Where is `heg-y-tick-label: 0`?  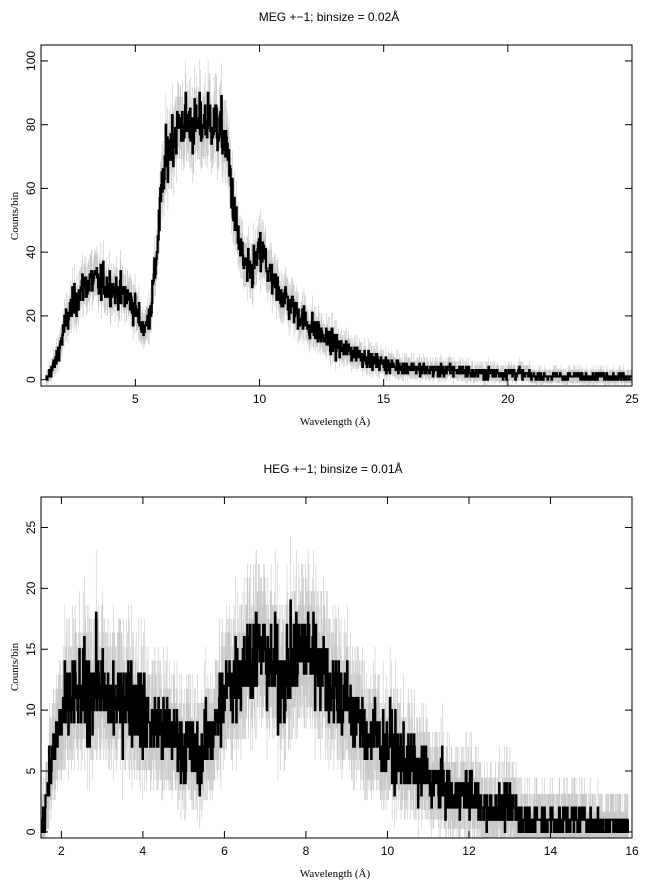 heg-y-tick-label: 0 is located at coordinates (31, 831).